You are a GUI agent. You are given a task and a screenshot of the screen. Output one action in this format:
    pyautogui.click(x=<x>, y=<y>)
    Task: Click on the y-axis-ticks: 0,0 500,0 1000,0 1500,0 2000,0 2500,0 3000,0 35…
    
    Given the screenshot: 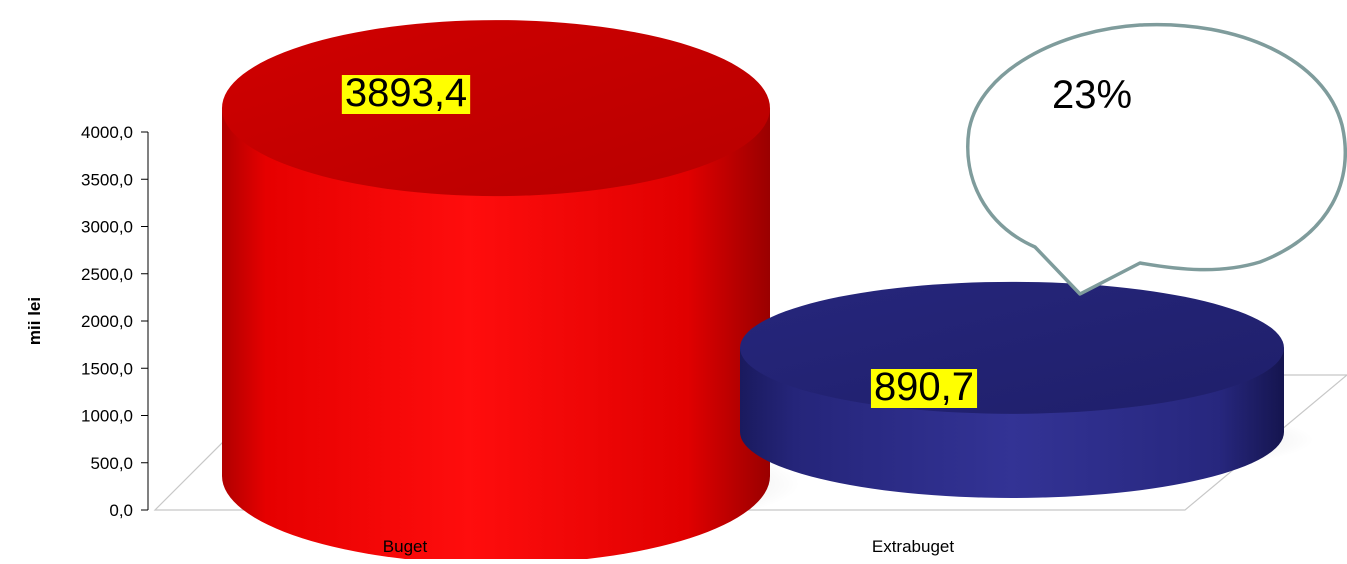 What is the action you would take?
    pyautogui.click(x=114, y=321)
    